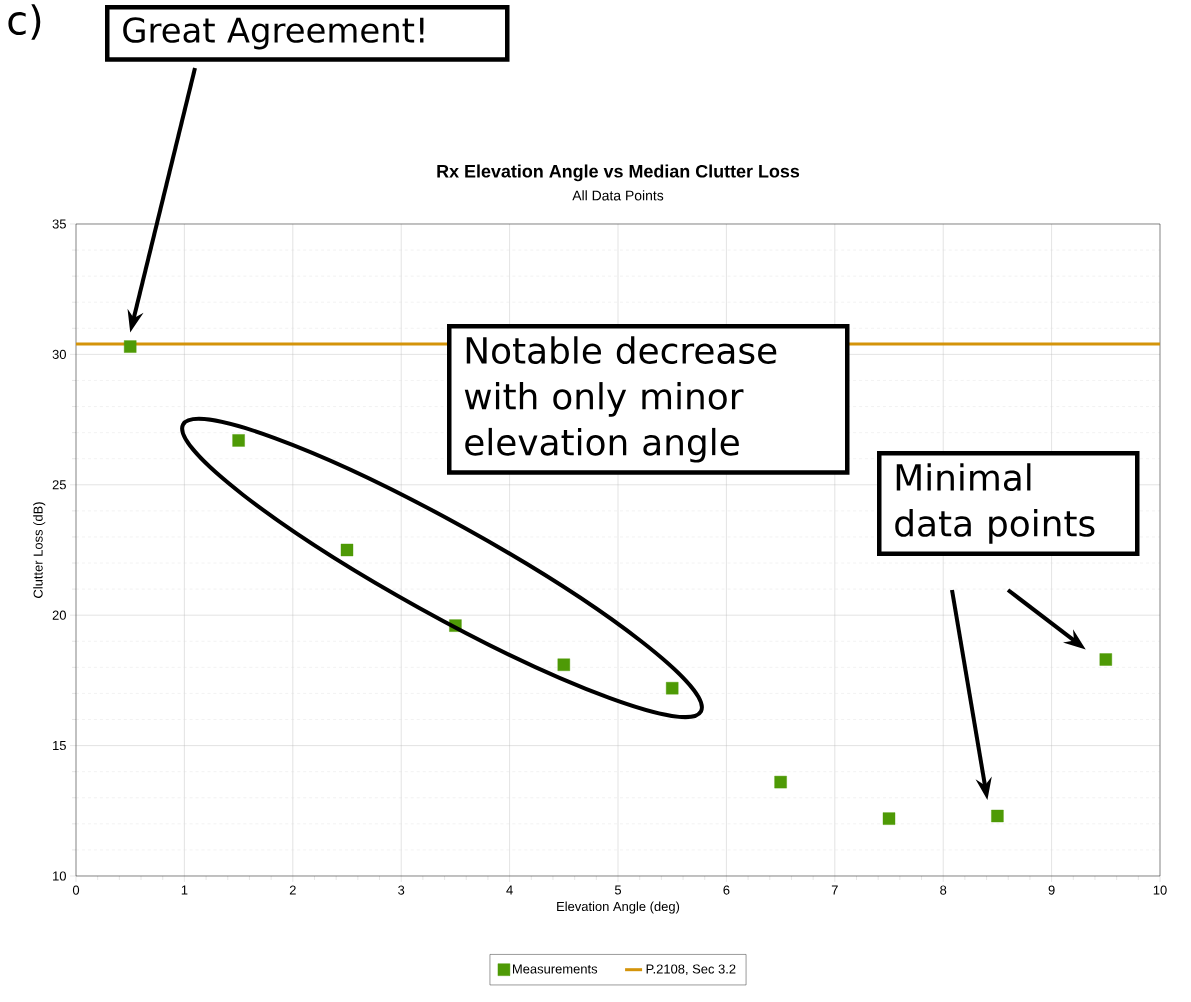  What do you see at coordinates (39, 550) in the screenshot?
I see `y-axis-title: Clutter Loss (dB)` at bounding box center [39, 550].